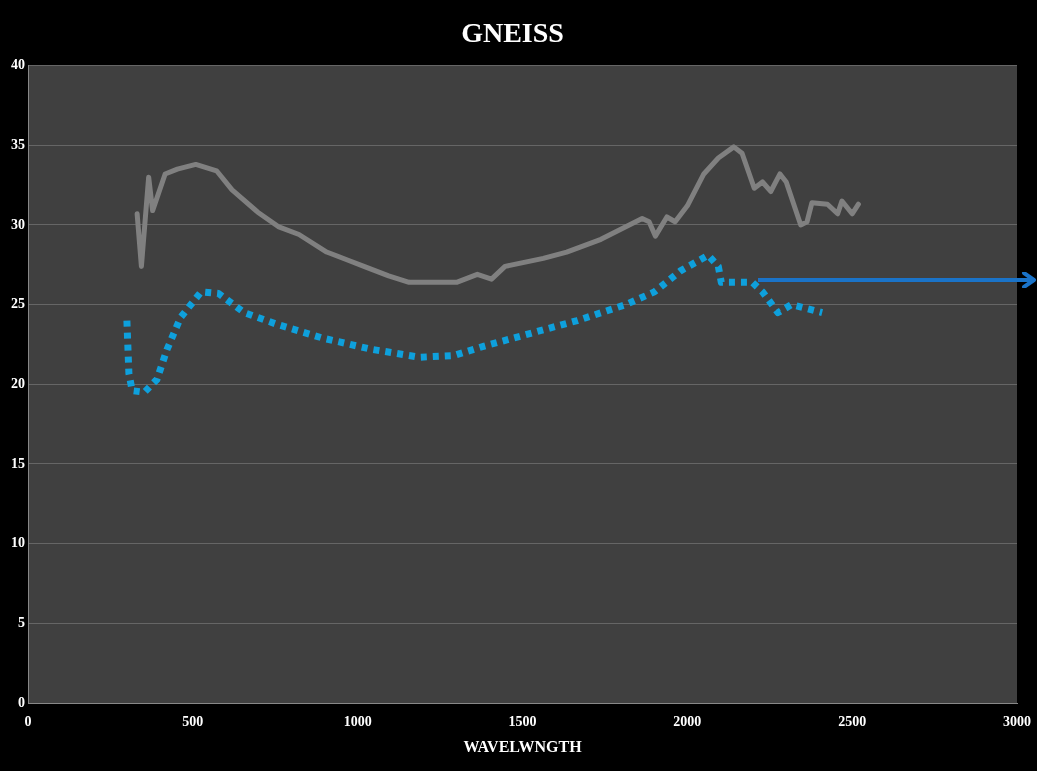  What do you see at coordinates (18, 224) in the screenshot?
I see `y-tick-label: 30` at bounding box center [18, 224].